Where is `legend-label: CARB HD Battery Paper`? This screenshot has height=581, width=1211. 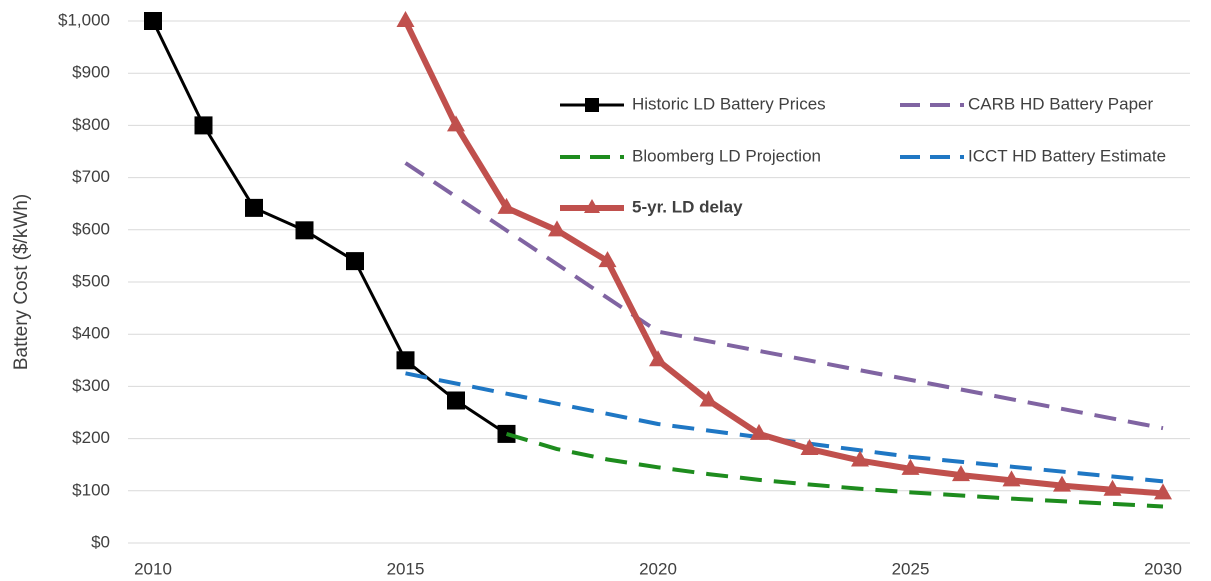
legend-label: CARB HD Battery Paper is located at coordinates (1061, 103).